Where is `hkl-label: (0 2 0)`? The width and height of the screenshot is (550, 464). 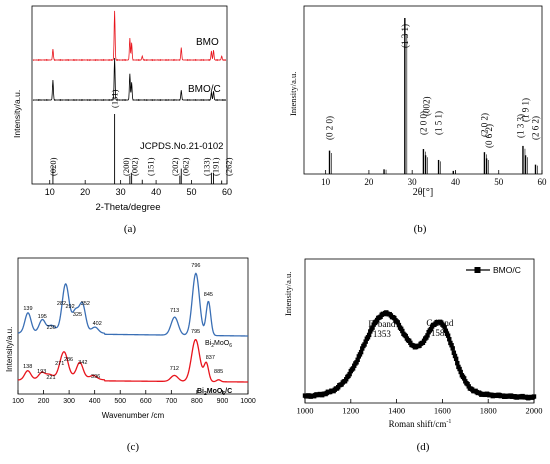
hkl-label: (0 2 0) is located at coordinates (330, 128).